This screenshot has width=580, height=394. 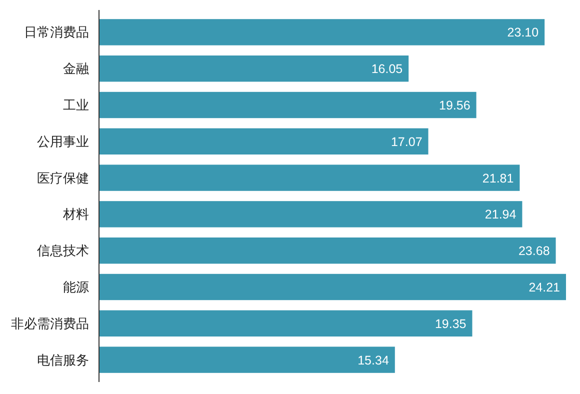 I want to click on y-tick-label: 金融, so click(x=76, y=70).